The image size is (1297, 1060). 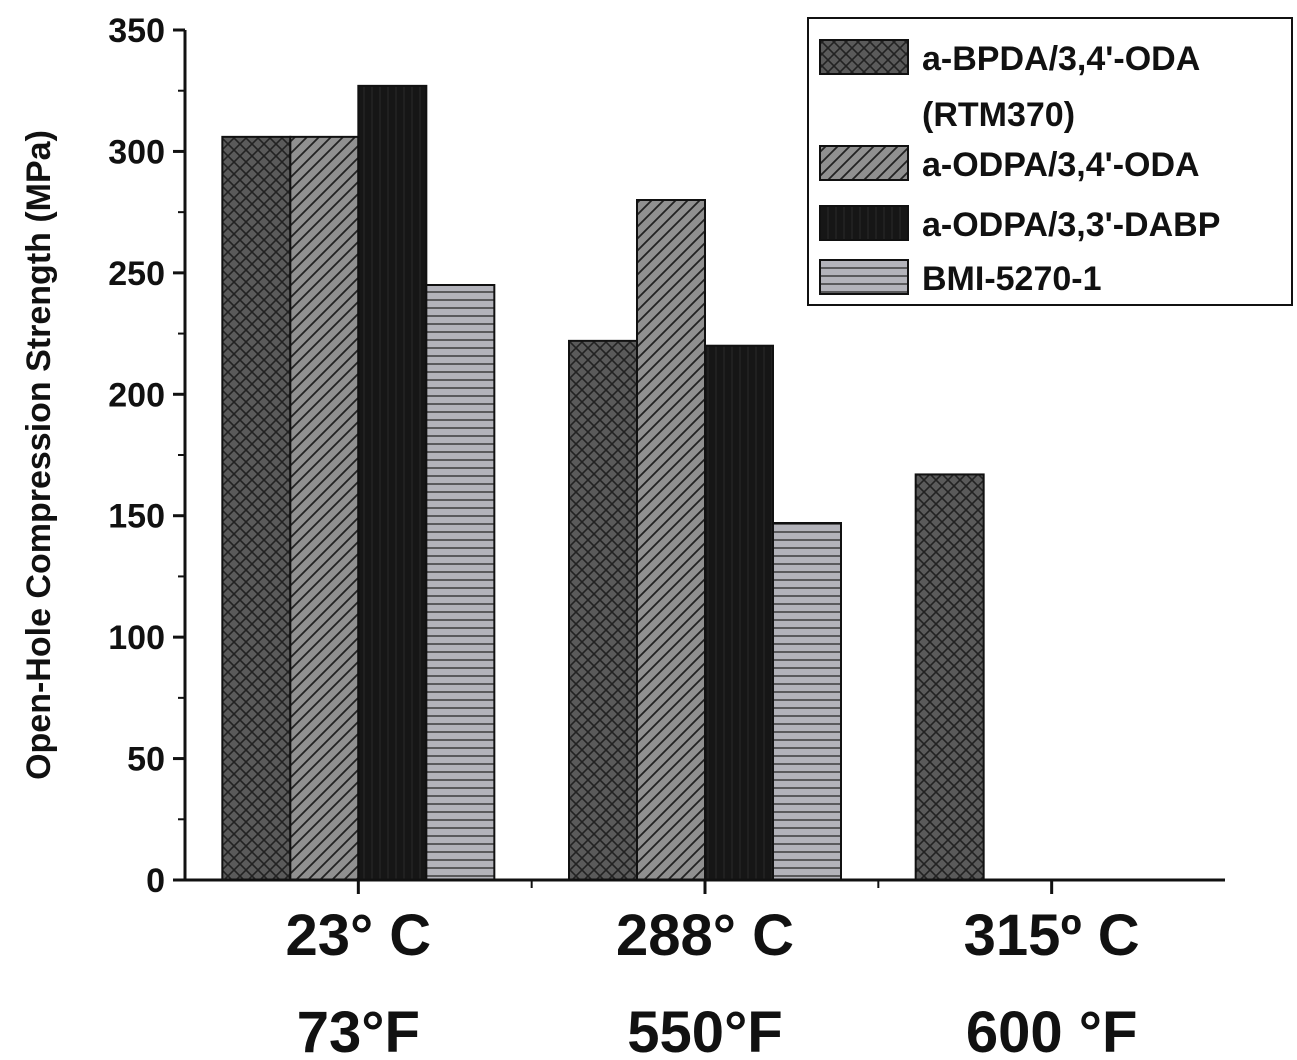 What do you see at coordinates (39, 455) in the screenshot?
I see `y-axis-title: Open-Hole Compression Strength (MPa)` at bounding box center [39, 455].